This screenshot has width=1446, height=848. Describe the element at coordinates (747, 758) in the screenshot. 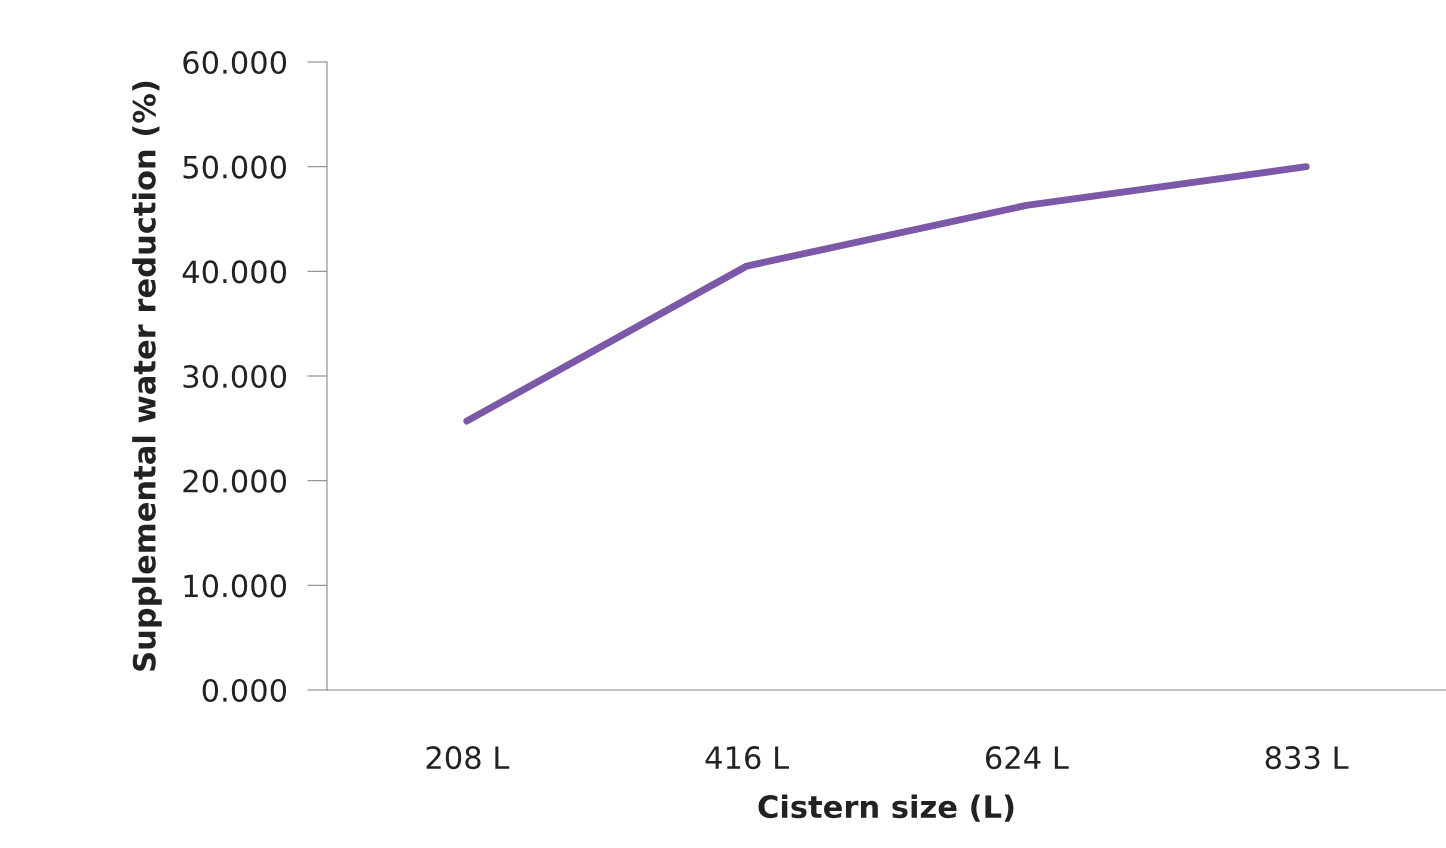

I see `x-tick-label: 416 L` at that location.